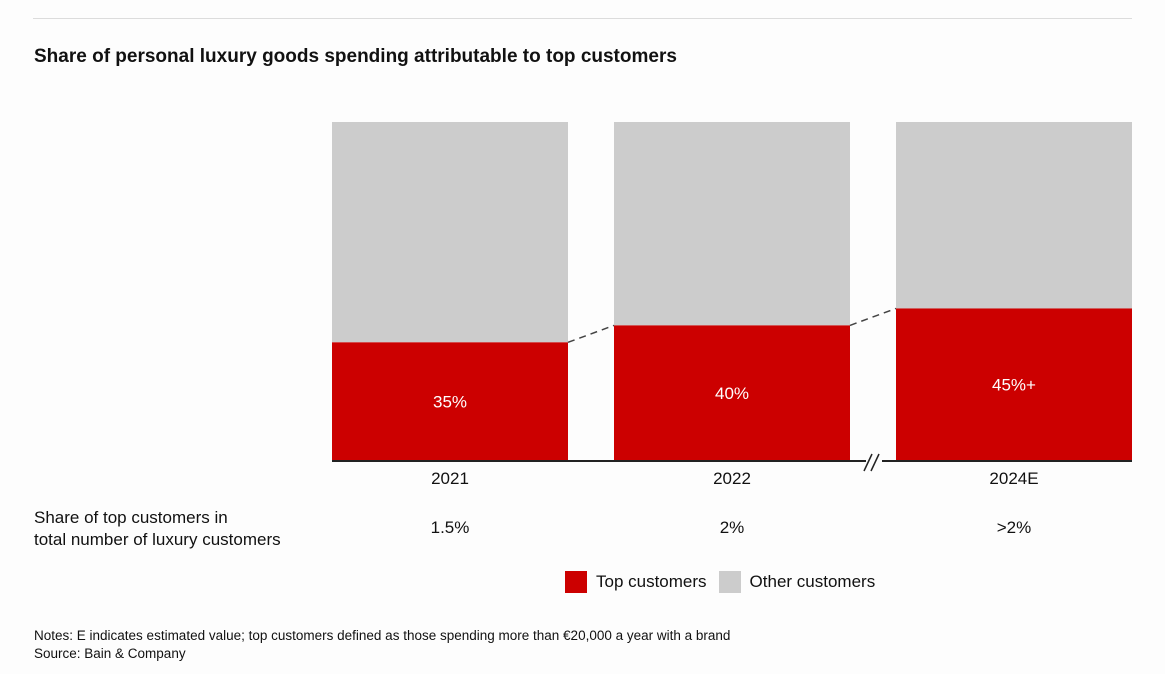  What do you see at coordinates (110, 653) in the screenshot?
I see `source-text: Source: Bain & Company` at bounding box center [110, 653].